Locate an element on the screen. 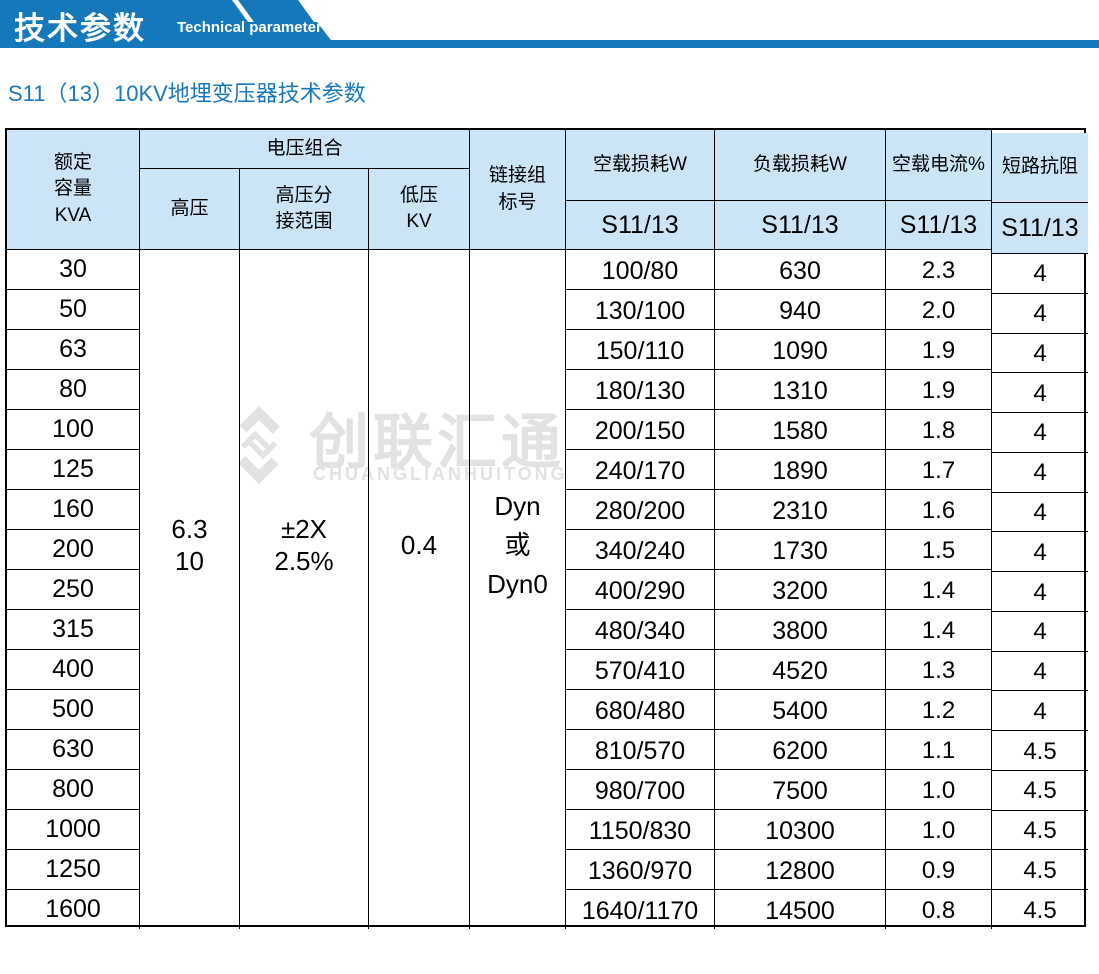 The height and width of the screenshot is (974, 1099). load-loss-cell: 6200 is located at coordinates (800, 750).